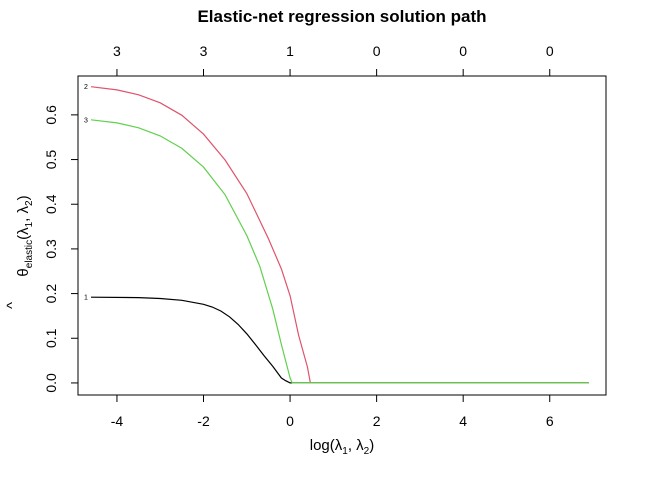  Describe the element at coordinates (61, 249) in the screenshot. I see `y-axis: 0.0 0.1 0.2 0.3 0.4 0.5 0.6` at that location.